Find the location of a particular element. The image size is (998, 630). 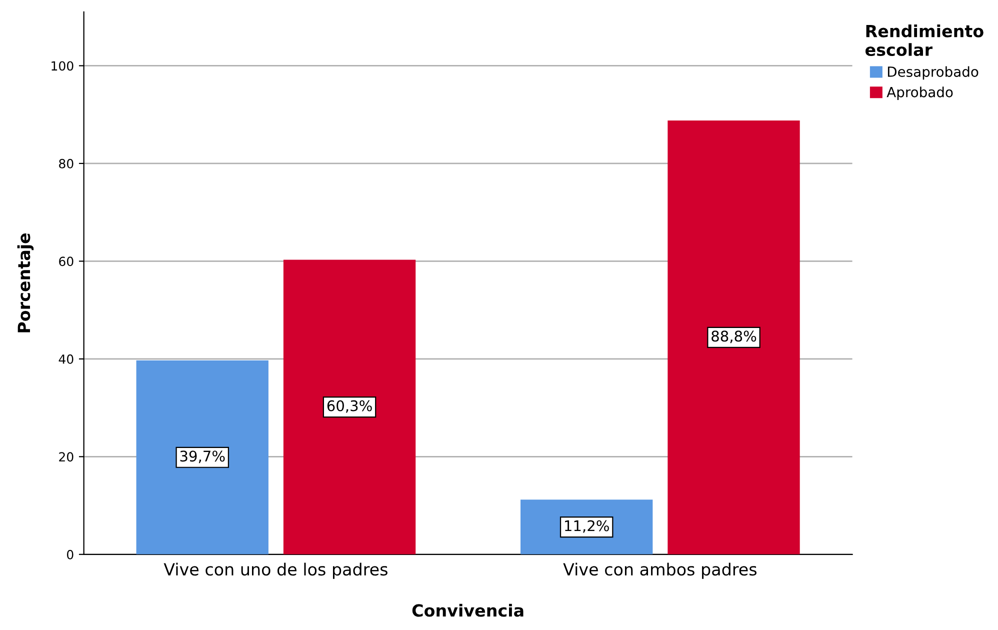

y-tick-label: 20 is located at coordinates (66, 457).